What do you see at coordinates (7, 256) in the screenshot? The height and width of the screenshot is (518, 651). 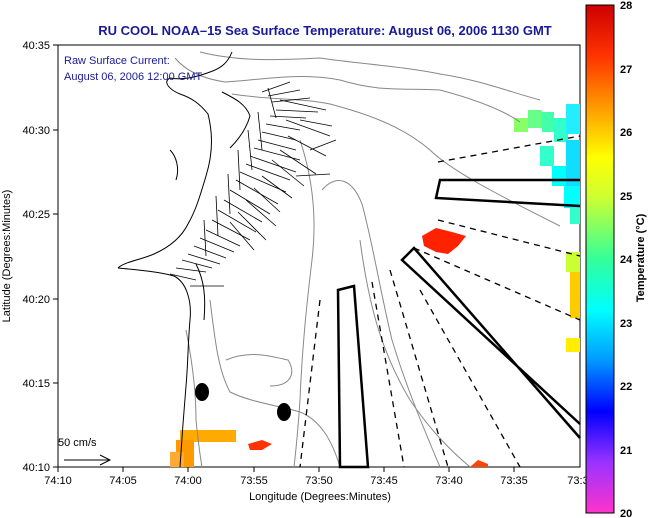 I see `y-axis-label: Latitude (Degrees:Minutes)` at bounding box center [7, 256].